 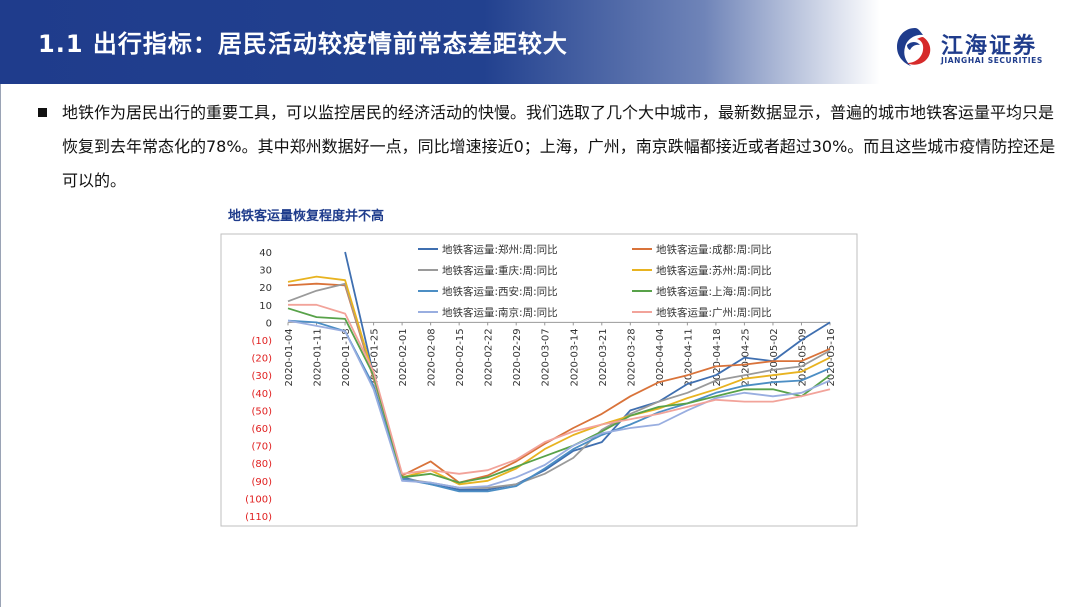 What do you see at coordinates (261, 376) in the screenshot?
I see `y-tick-label: (30)` at bounding box center [261, 376].